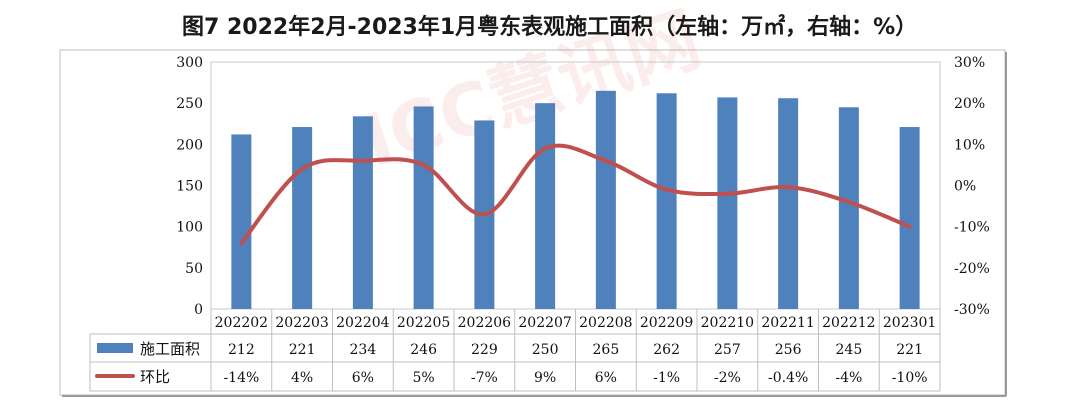  What do you see at coordinates (787, 323) in the screenshot?
I see `category-label: 202211` at bounding box center [787, 323].